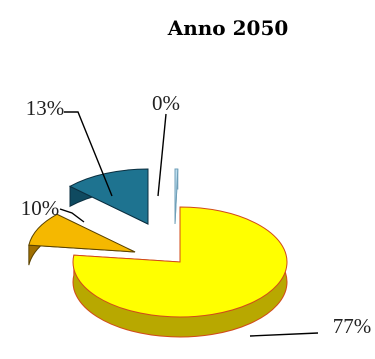 The height and width of the screenshot is (359, 375). What do you see at coordinates (228, 28) in the screenshot?
I see `chart-title: Anno 2050` at bounding box center [228, 28].